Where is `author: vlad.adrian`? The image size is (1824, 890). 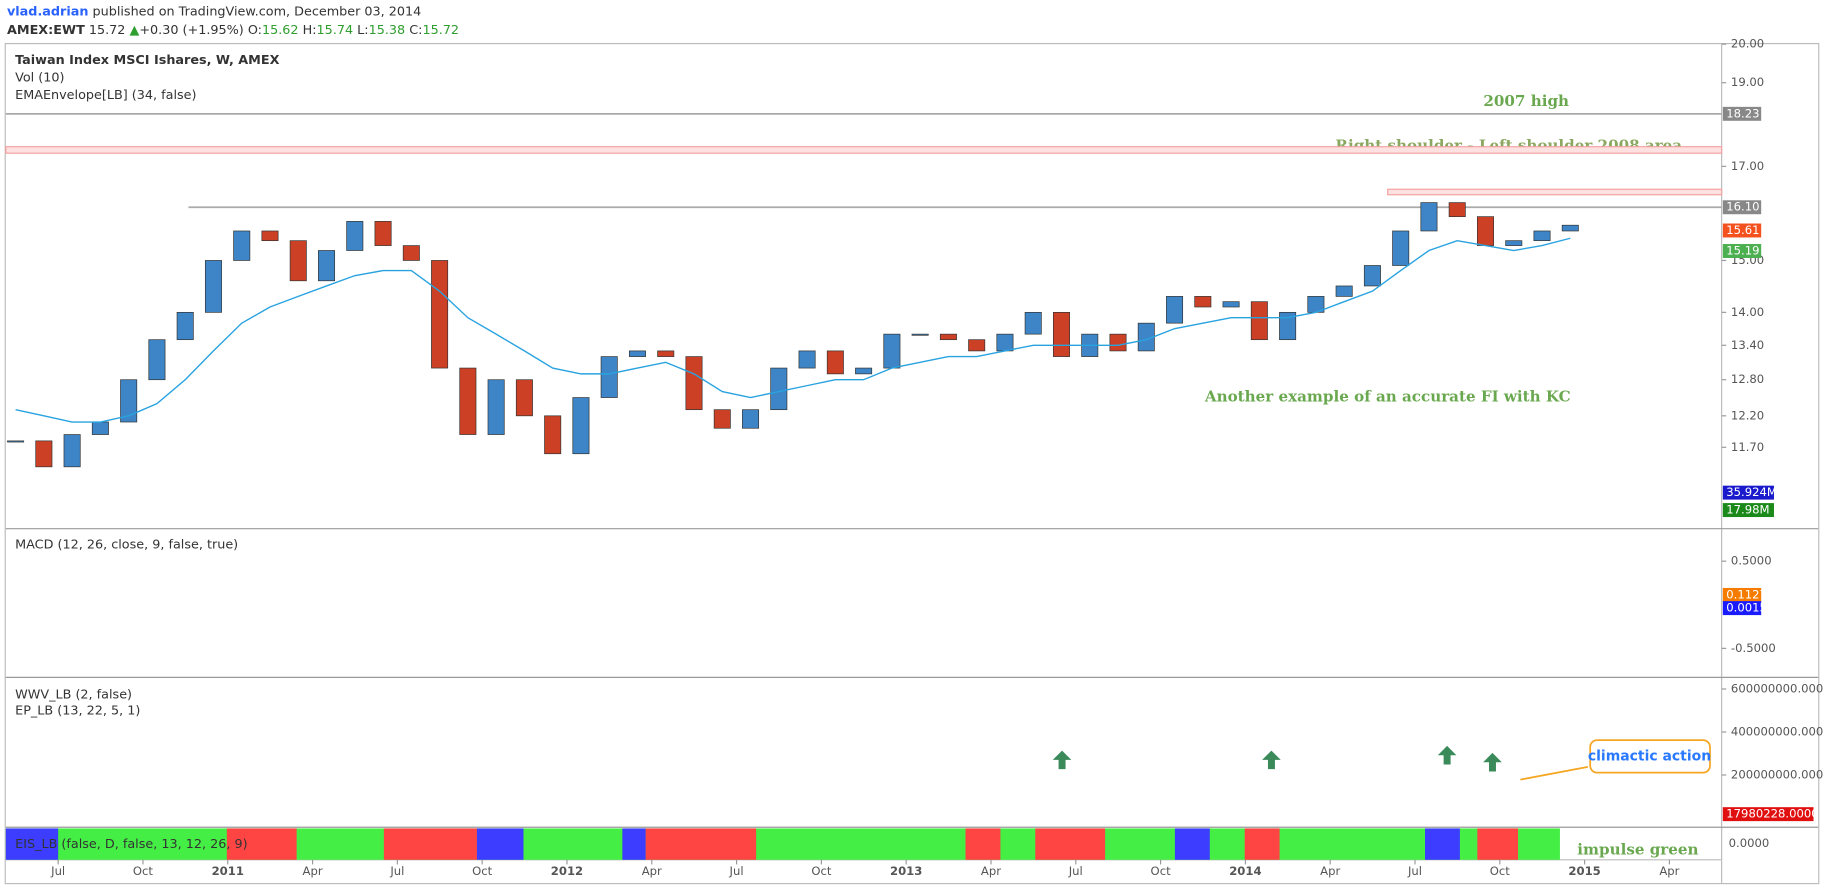 author: vlad.adrian is located at coordinates (47, 11).